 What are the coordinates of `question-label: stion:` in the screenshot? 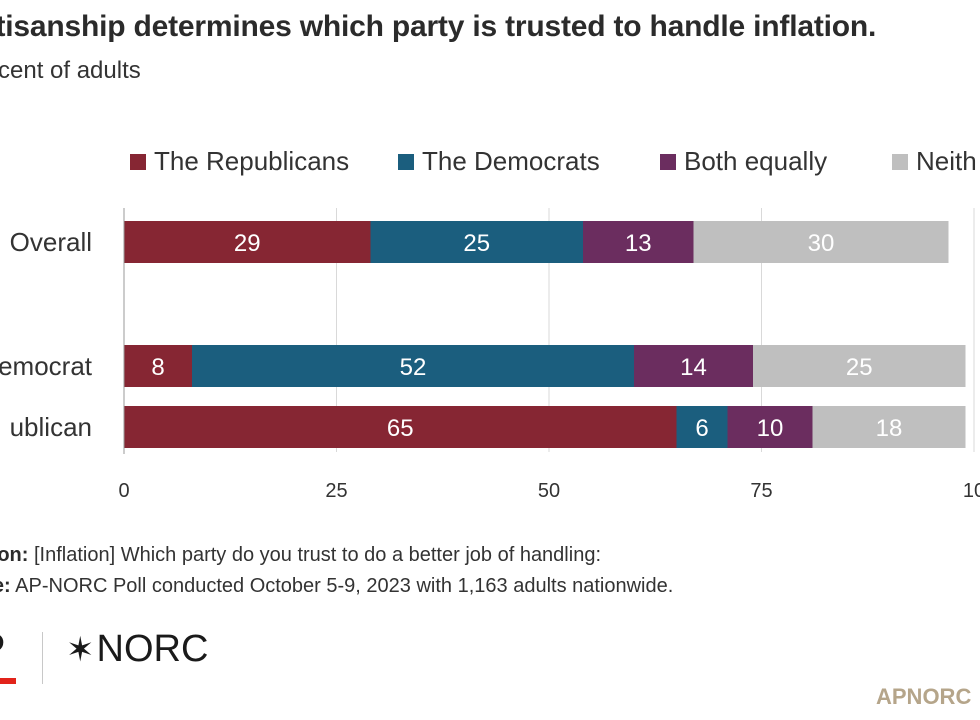 It's located at (14, 555).